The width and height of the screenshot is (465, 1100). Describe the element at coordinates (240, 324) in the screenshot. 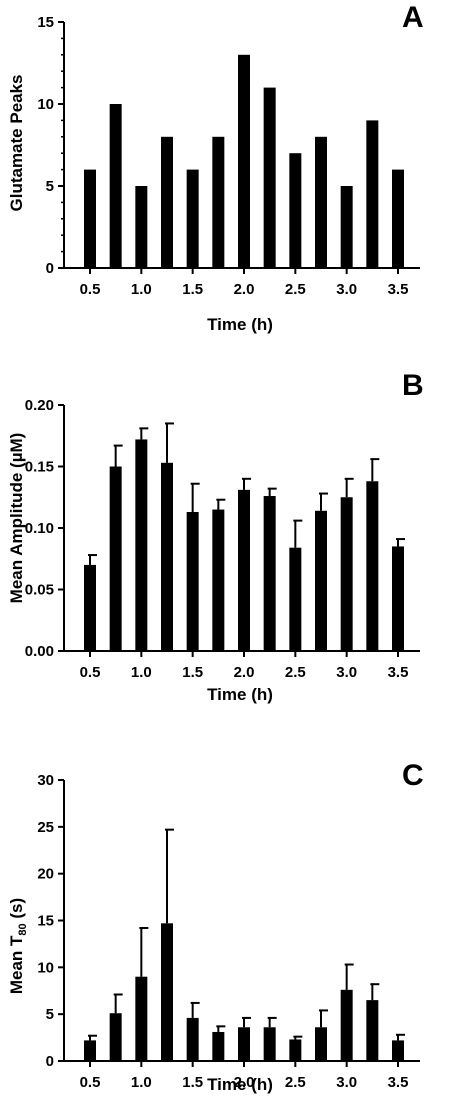

I see `x-axis-title-a: Time (h)` at that location.